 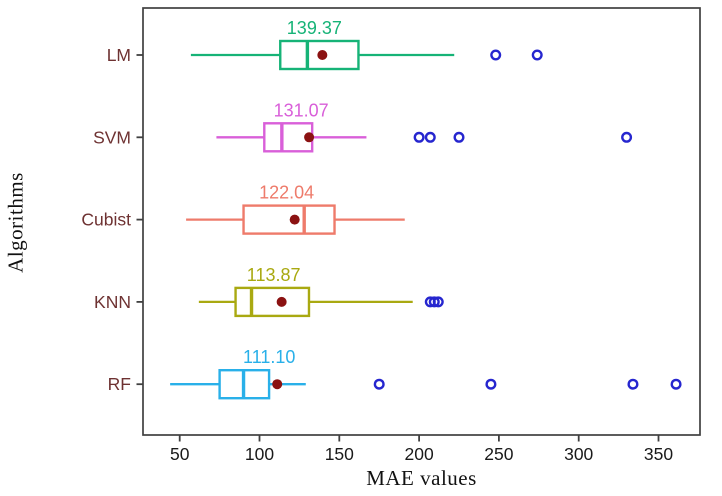 I want to click on category-label-knn: KNN, so click(x=112, y=302).